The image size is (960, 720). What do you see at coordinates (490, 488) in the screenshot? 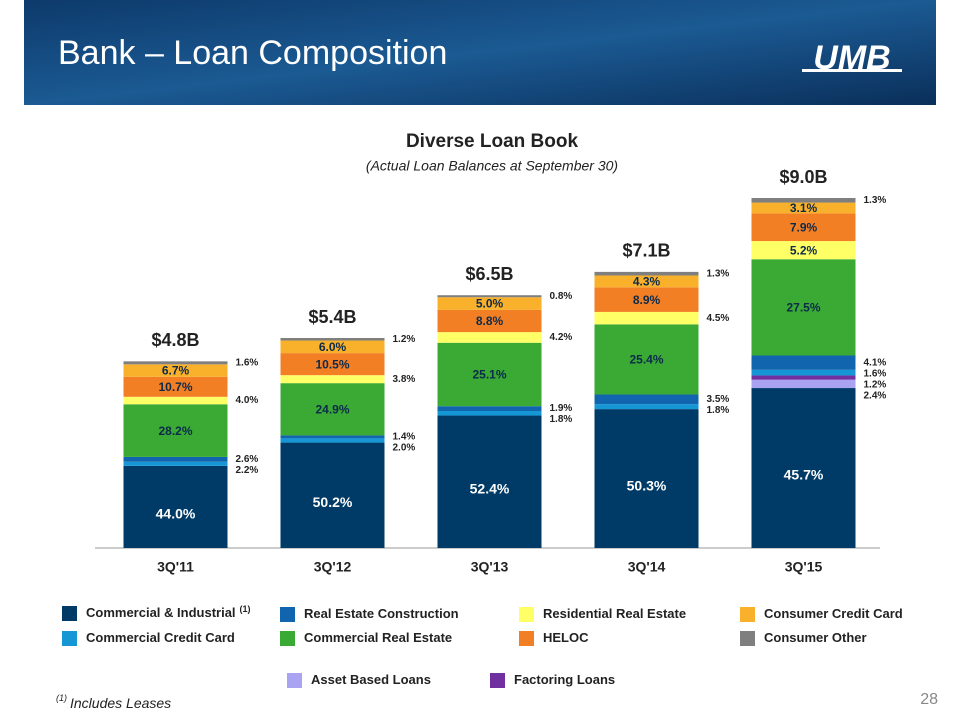
I see `data-label: 52.4%` at bounding box center [490, 488].